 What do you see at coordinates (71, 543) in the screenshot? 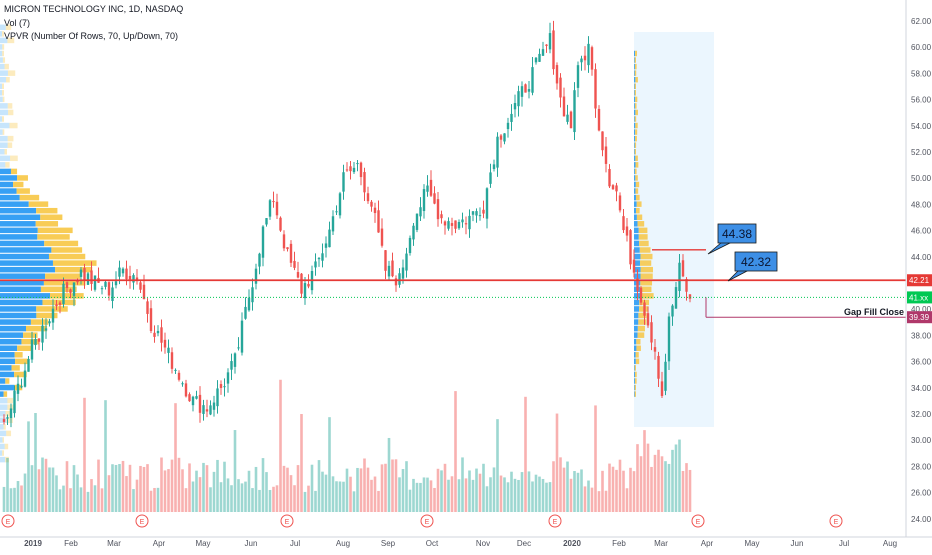
I see `x-tick-label: Feb` at bounding box center [71, 543].